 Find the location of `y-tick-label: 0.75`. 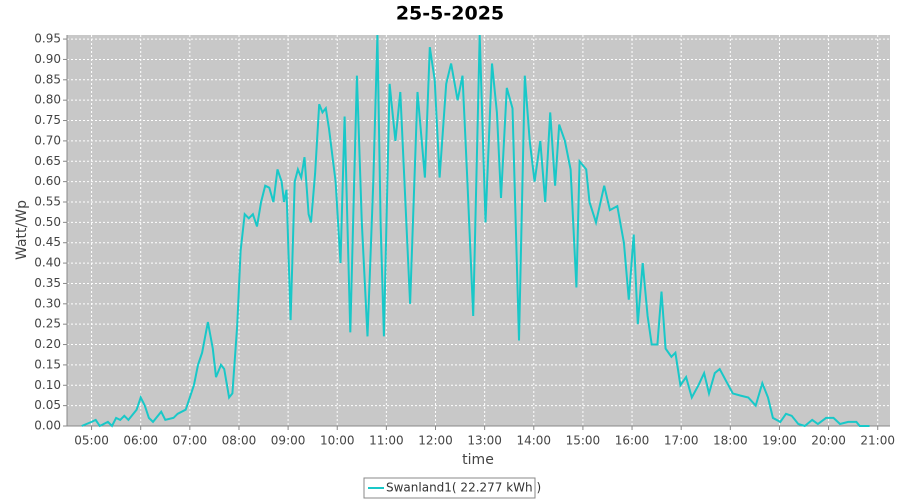

y-tick-label: 0.75 is located at coordinates (47, 120).